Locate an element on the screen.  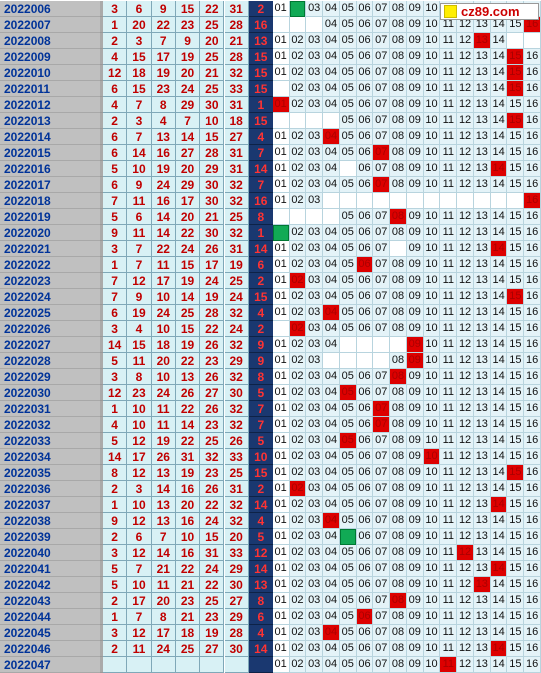
red-ball-number: 16 is located at coordinates (188, 489).